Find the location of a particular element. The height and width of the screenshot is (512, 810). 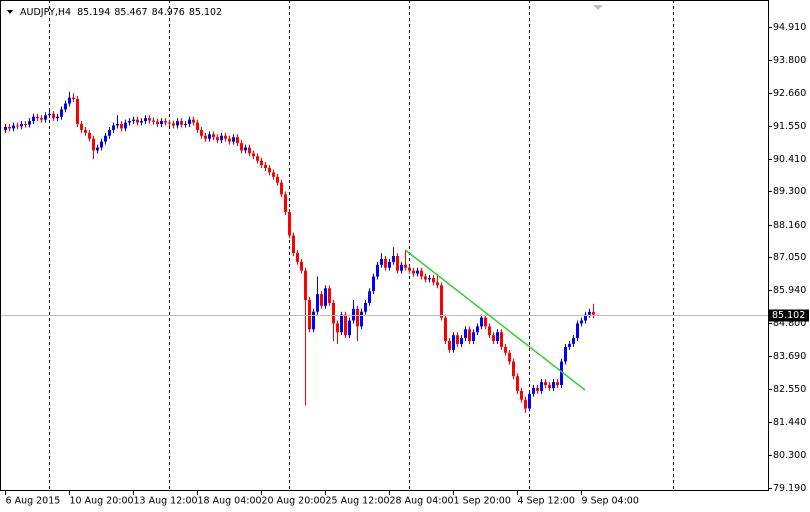

price-label-box is located at coordinates (789, 315).